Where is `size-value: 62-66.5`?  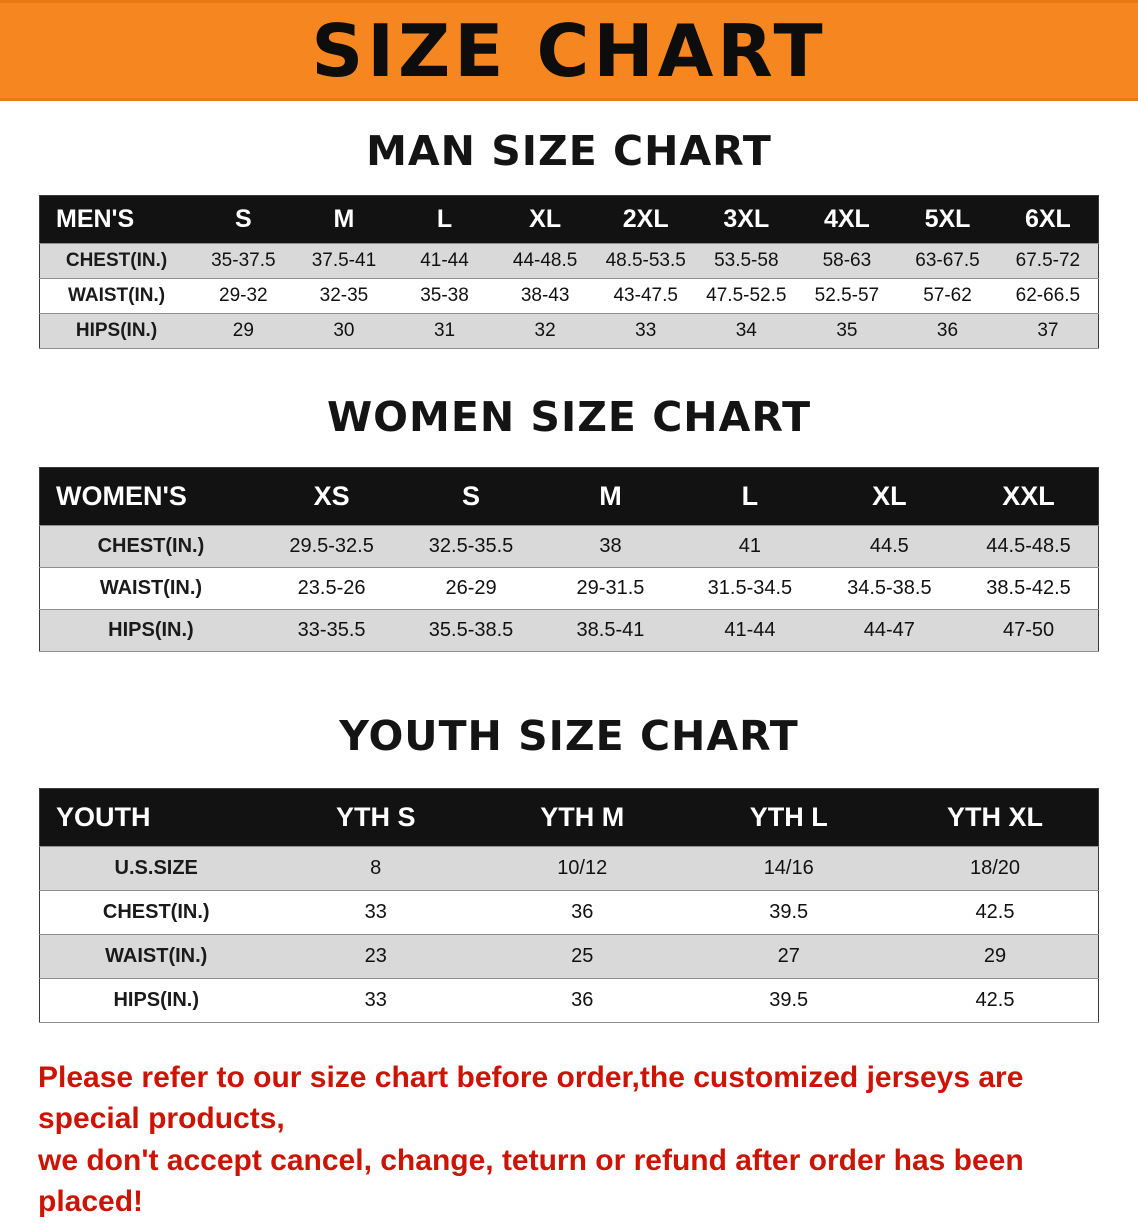 size-value: 62-66.5 is located at coordinates (1048, 296).